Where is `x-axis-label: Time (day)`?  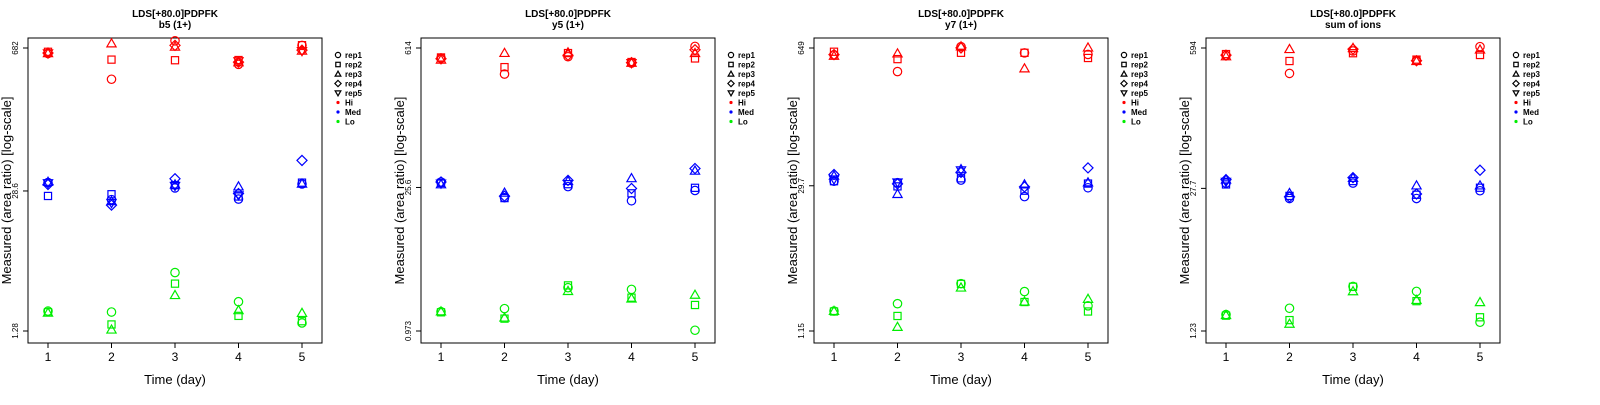
x-axis-label: Time (day) is located at coordinates (961, 379).